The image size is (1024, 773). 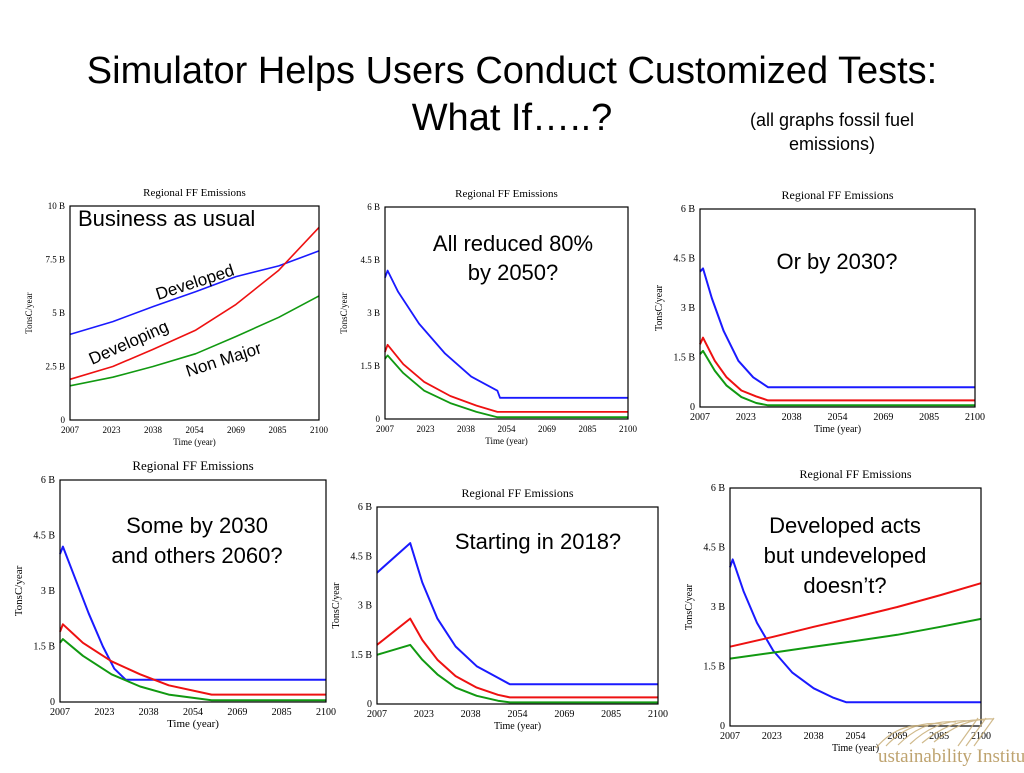 What do you see at coordinates (55, 367) in the screenshot?
I see `y-tick-label: 2.5 B` at bounding box center [55, 367].